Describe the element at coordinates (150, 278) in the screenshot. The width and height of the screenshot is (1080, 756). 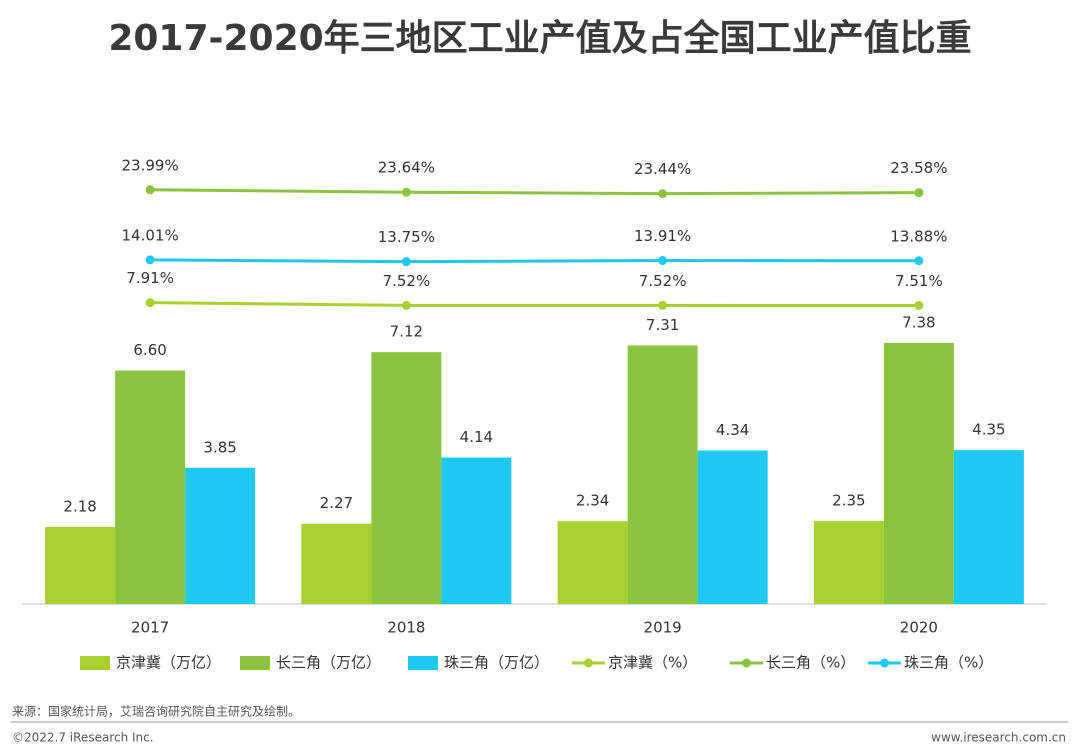
I see `value-label: 7.91%` at that location.